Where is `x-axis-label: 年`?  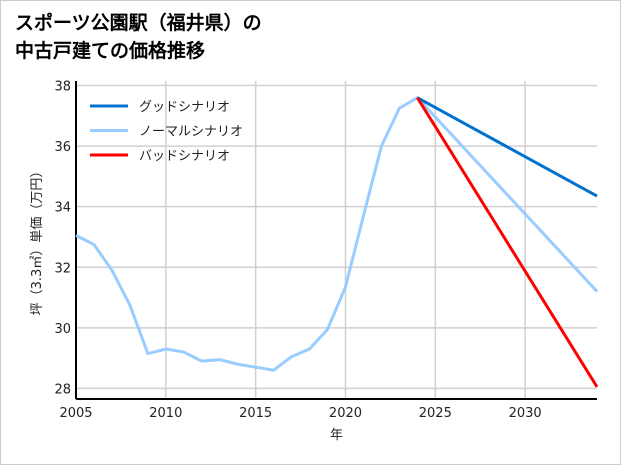 x-axis-label: 年 is located at coordinates (336, 435).